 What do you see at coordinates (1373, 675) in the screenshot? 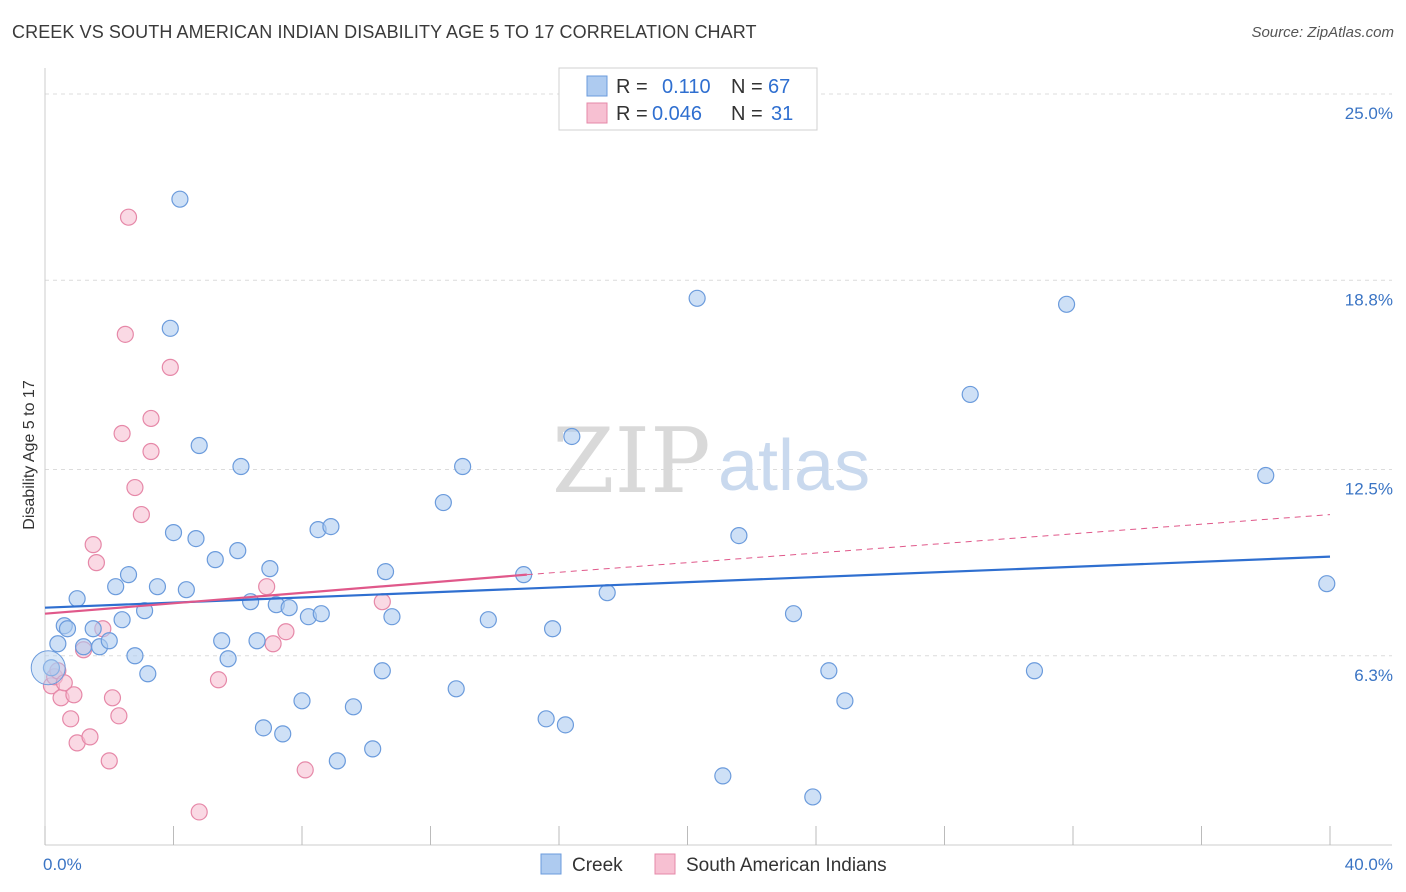
I see `y-tick-label: 6.3%` at bounding box center [1373, 675].